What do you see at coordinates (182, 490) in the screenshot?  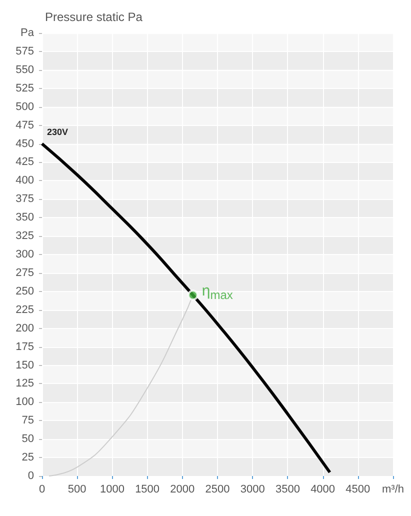 I see `x-tick-label: 2000` at bounding box center [182, 490].